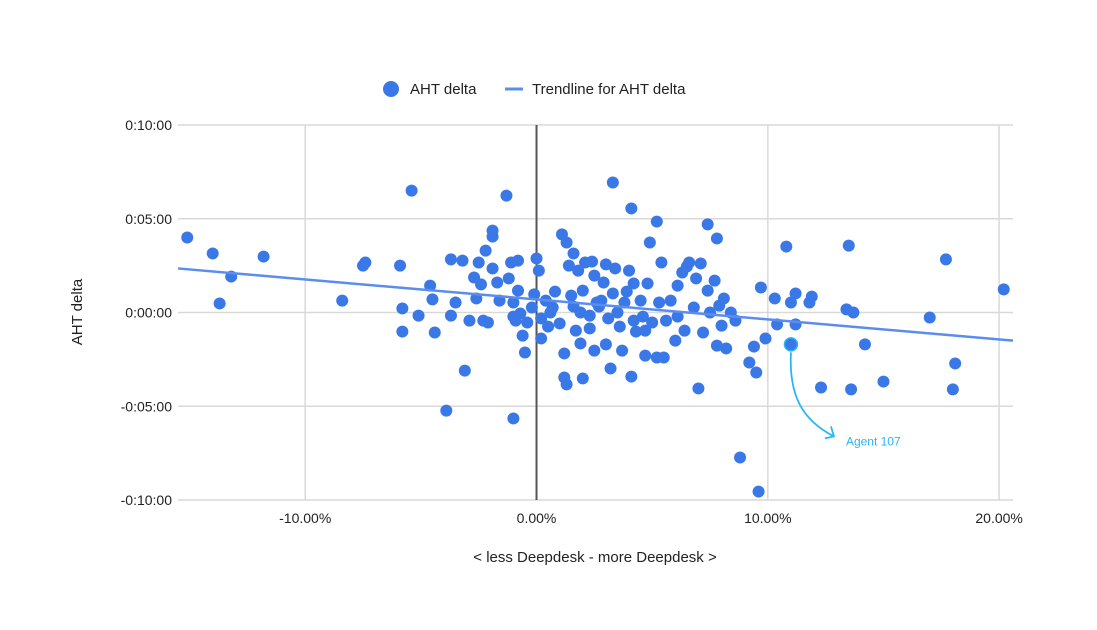  What do you see at coordinates (147, 312) in the screenshot?
I see `y-tick-labels: 0:10:00 0:05:00 0:00:00 -0:05:00 -0:10:00` at bounding box center [147, 312].